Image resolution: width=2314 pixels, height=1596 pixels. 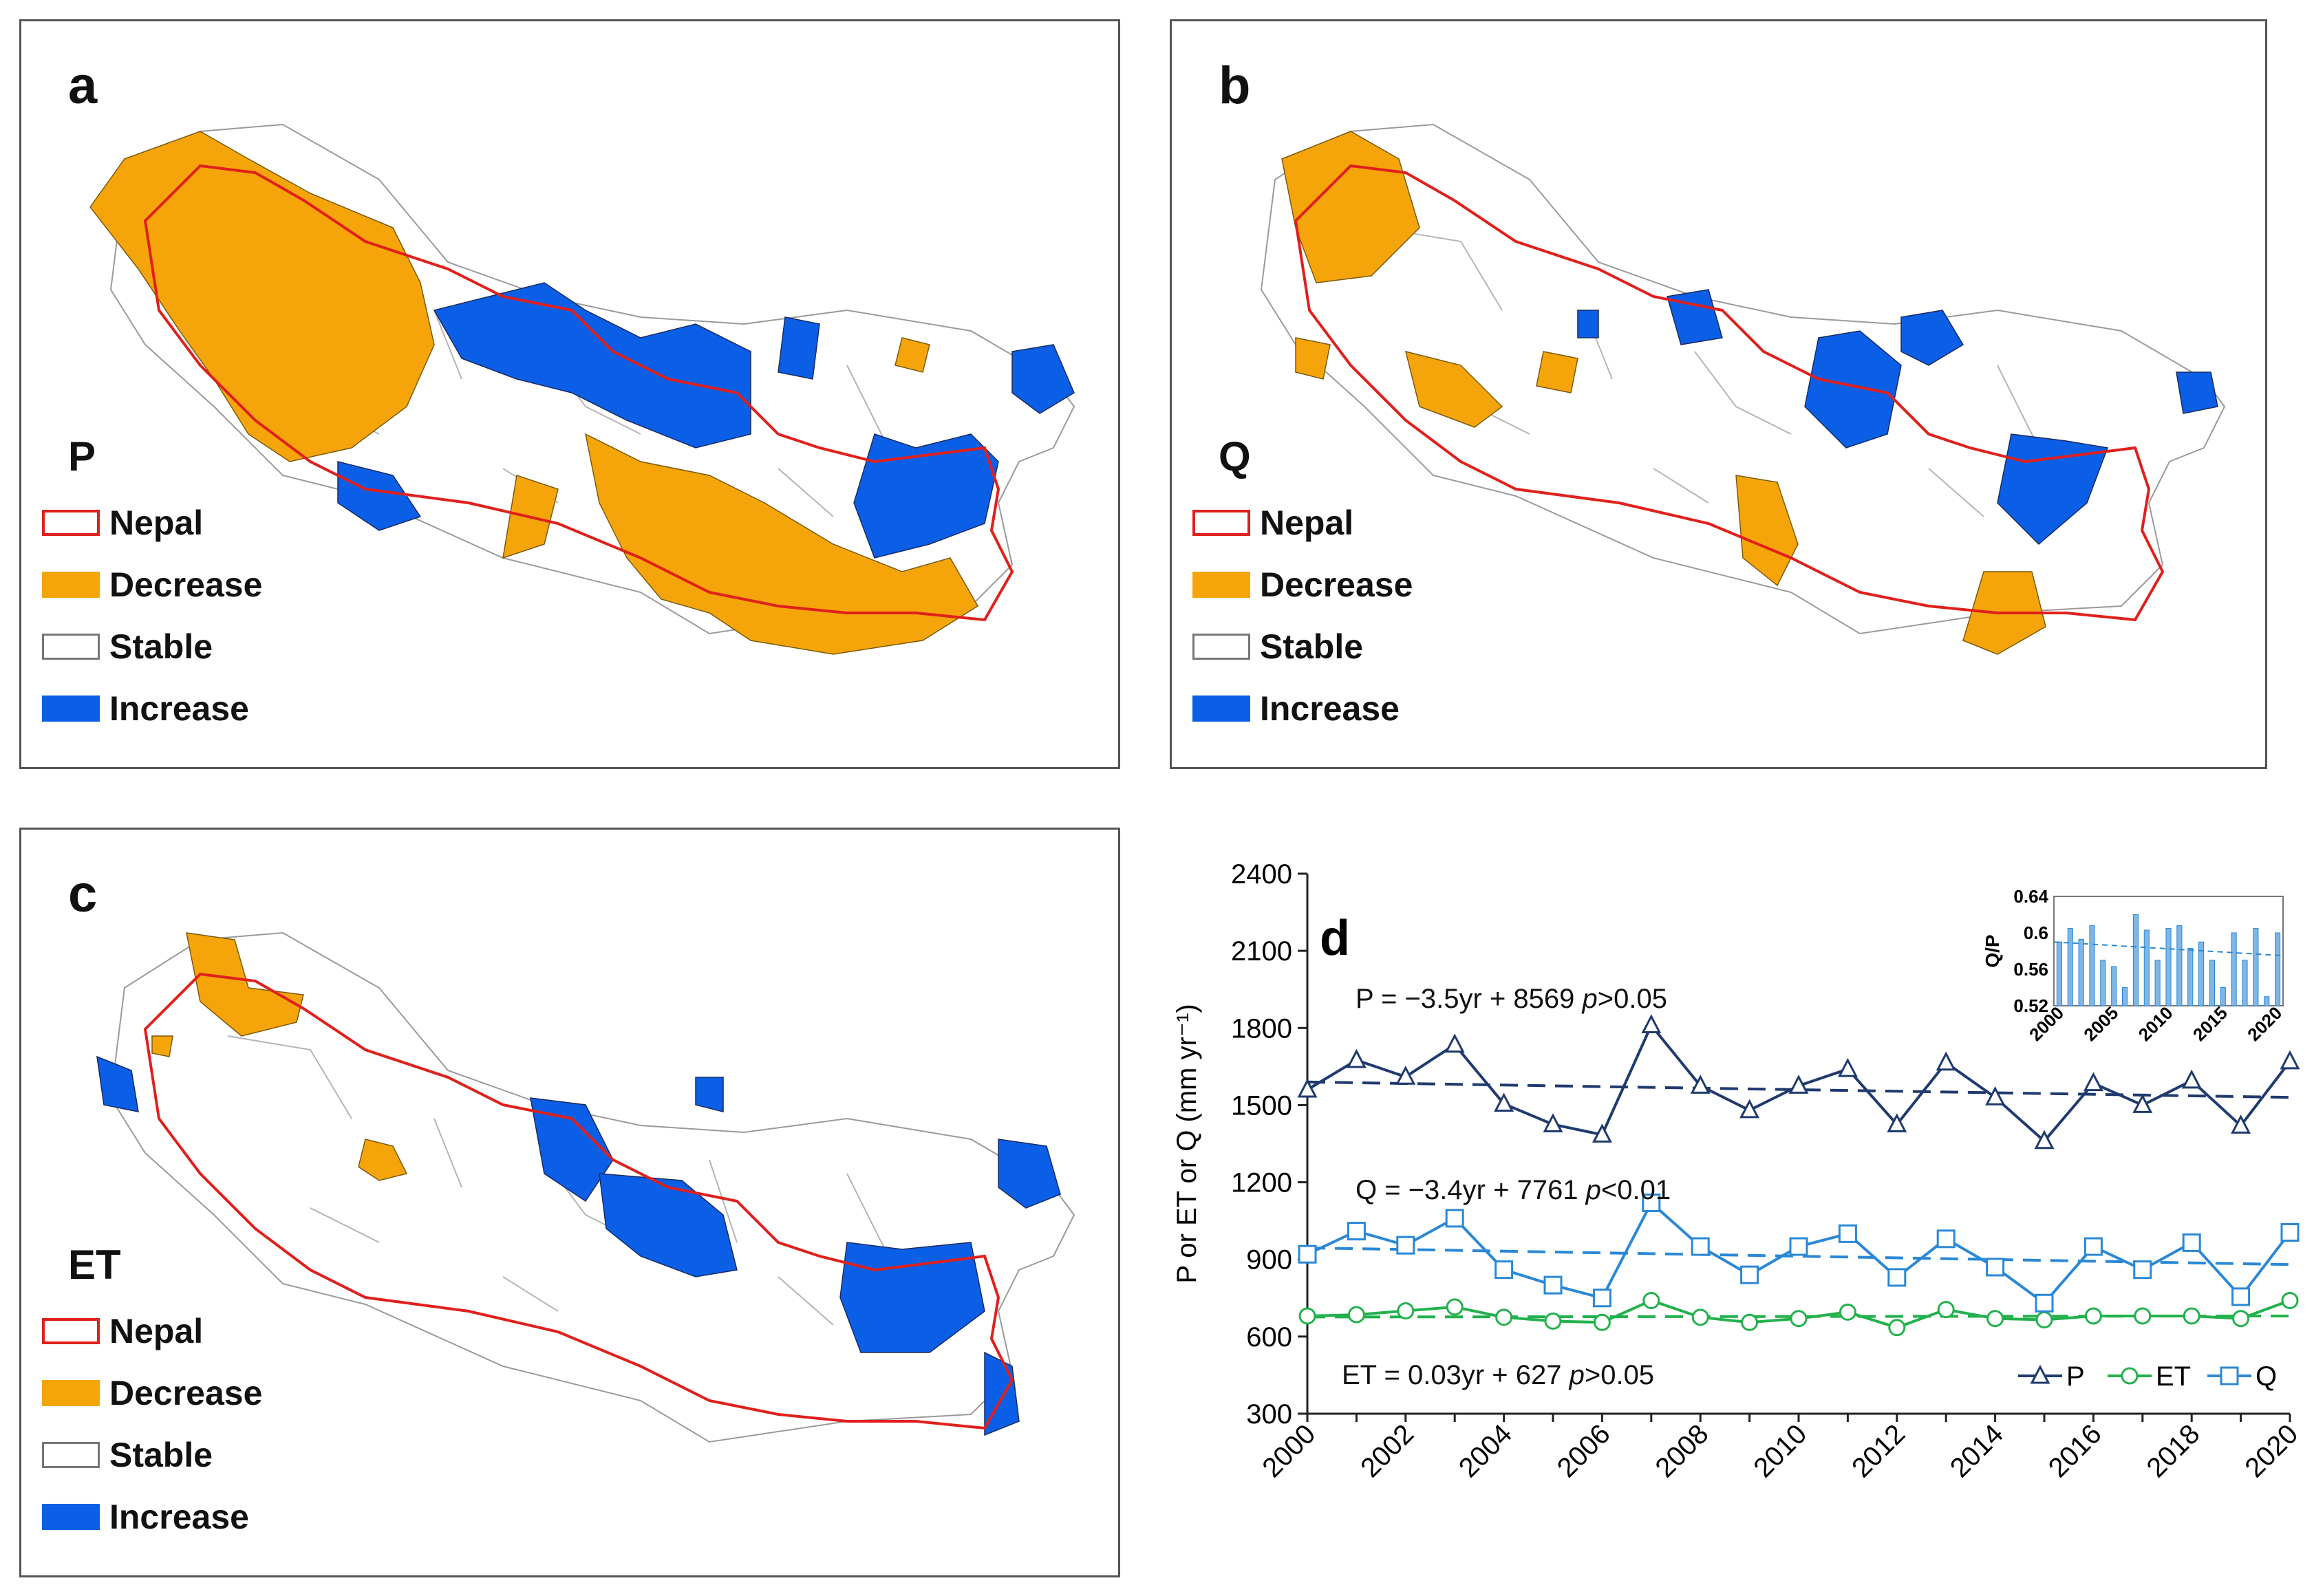 What do you see at coordinates (2103, 983) in the screenshot?
I see `inset-bar-2004` at bounding box center [2103, 983].